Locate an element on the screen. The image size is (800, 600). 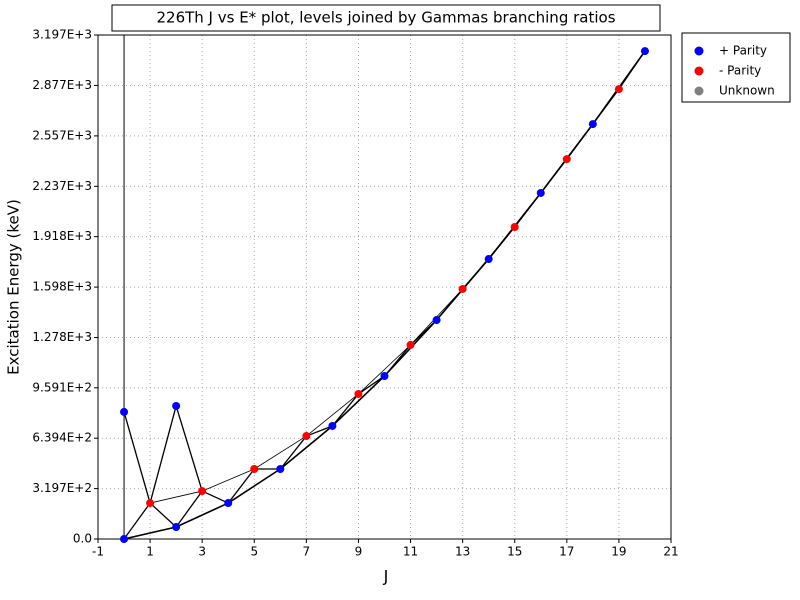
x-tick-label: 19 is located at coordinates (618, 552).